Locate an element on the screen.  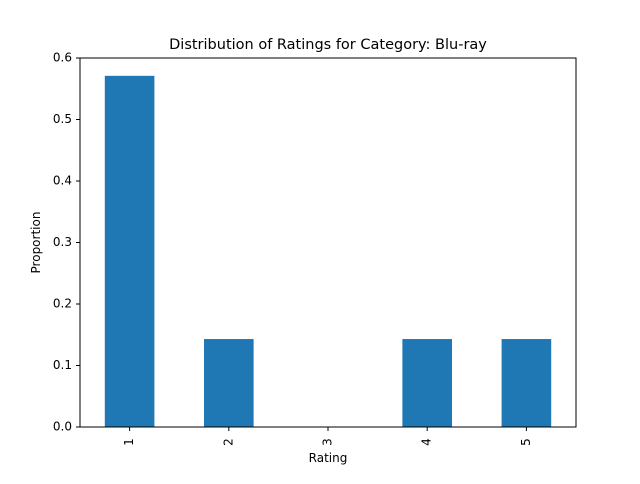
y-tick-label: 0.4 is located at coordinates (62, 181).